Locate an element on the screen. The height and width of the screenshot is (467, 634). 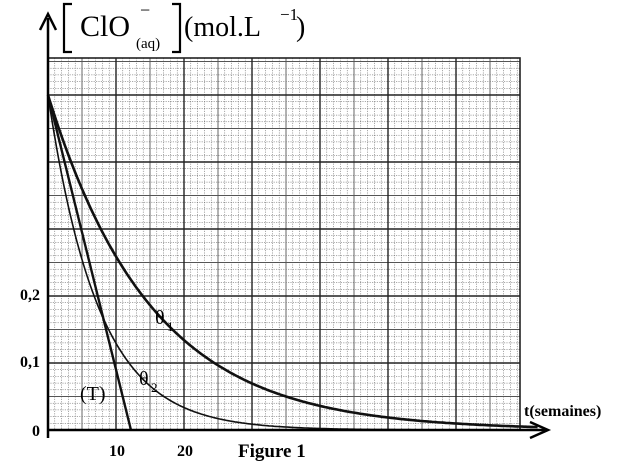
x-axis-label: t(semaines) is located at coordinates (562, 411).